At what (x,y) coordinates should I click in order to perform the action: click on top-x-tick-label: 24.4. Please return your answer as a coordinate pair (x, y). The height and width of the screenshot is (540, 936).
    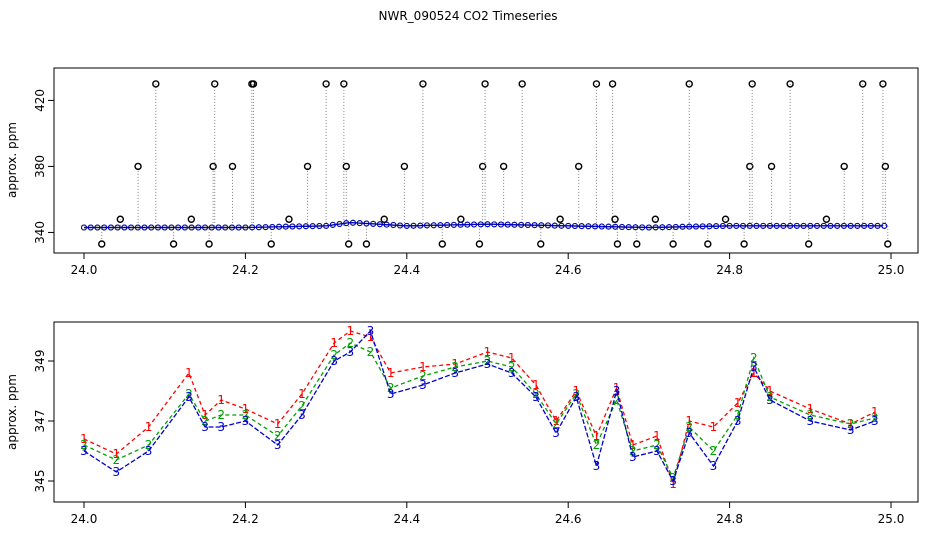
    Looking at the image, I should click on (406, 270).